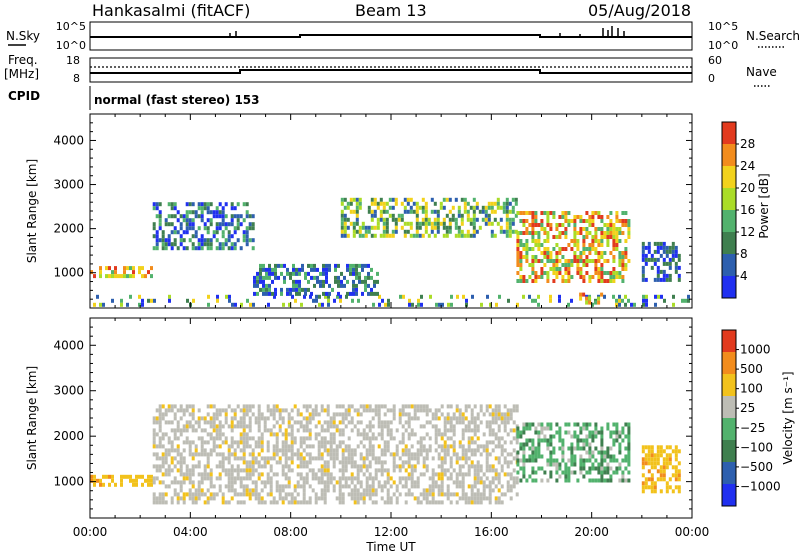 The image size is (800, 554). What do you see at coordinates (729, 429) in the screenshot?
I see `colorbar-swatch` at bounding box center [729, 429].